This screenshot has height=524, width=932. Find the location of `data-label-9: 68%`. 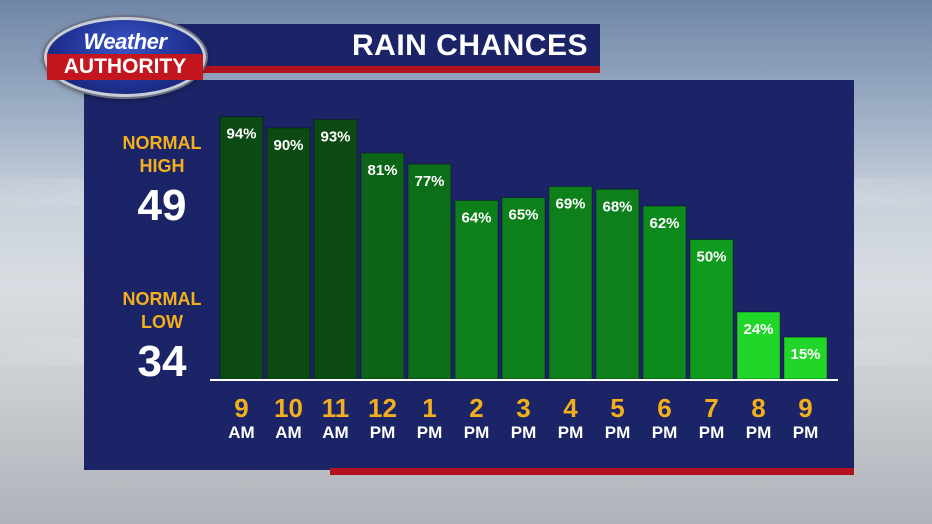

data-label-9: 68% is located at coordinates (617, 206).